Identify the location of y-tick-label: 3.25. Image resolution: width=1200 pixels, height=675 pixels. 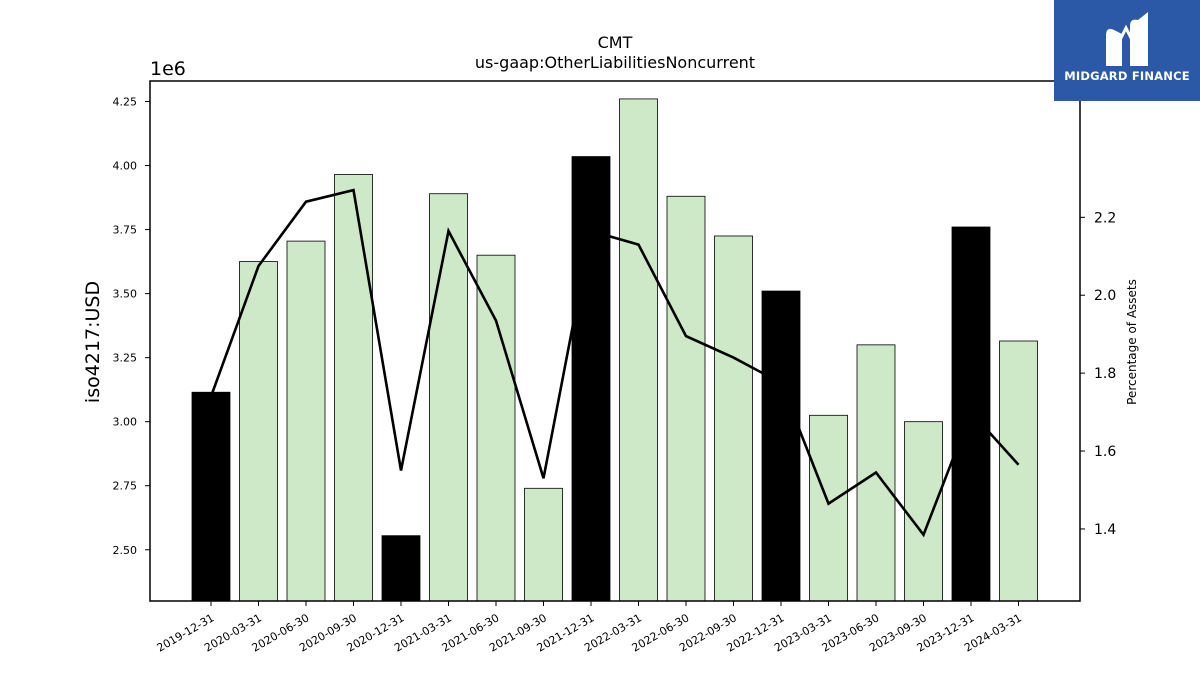
(125, 358).